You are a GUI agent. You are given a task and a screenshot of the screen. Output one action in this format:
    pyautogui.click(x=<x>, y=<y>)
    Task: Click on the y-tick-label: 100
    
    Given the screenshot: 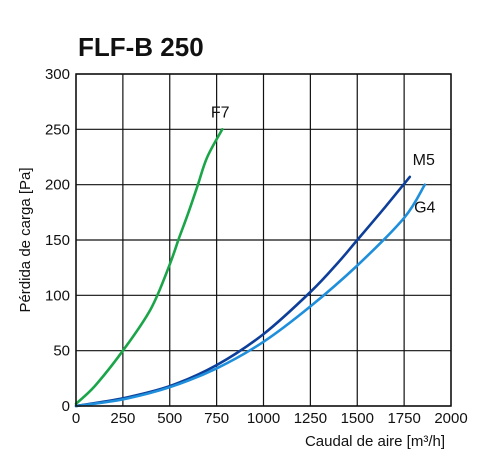 What is the action you would take?
    pyautogui.click(x=57, y=295)
    